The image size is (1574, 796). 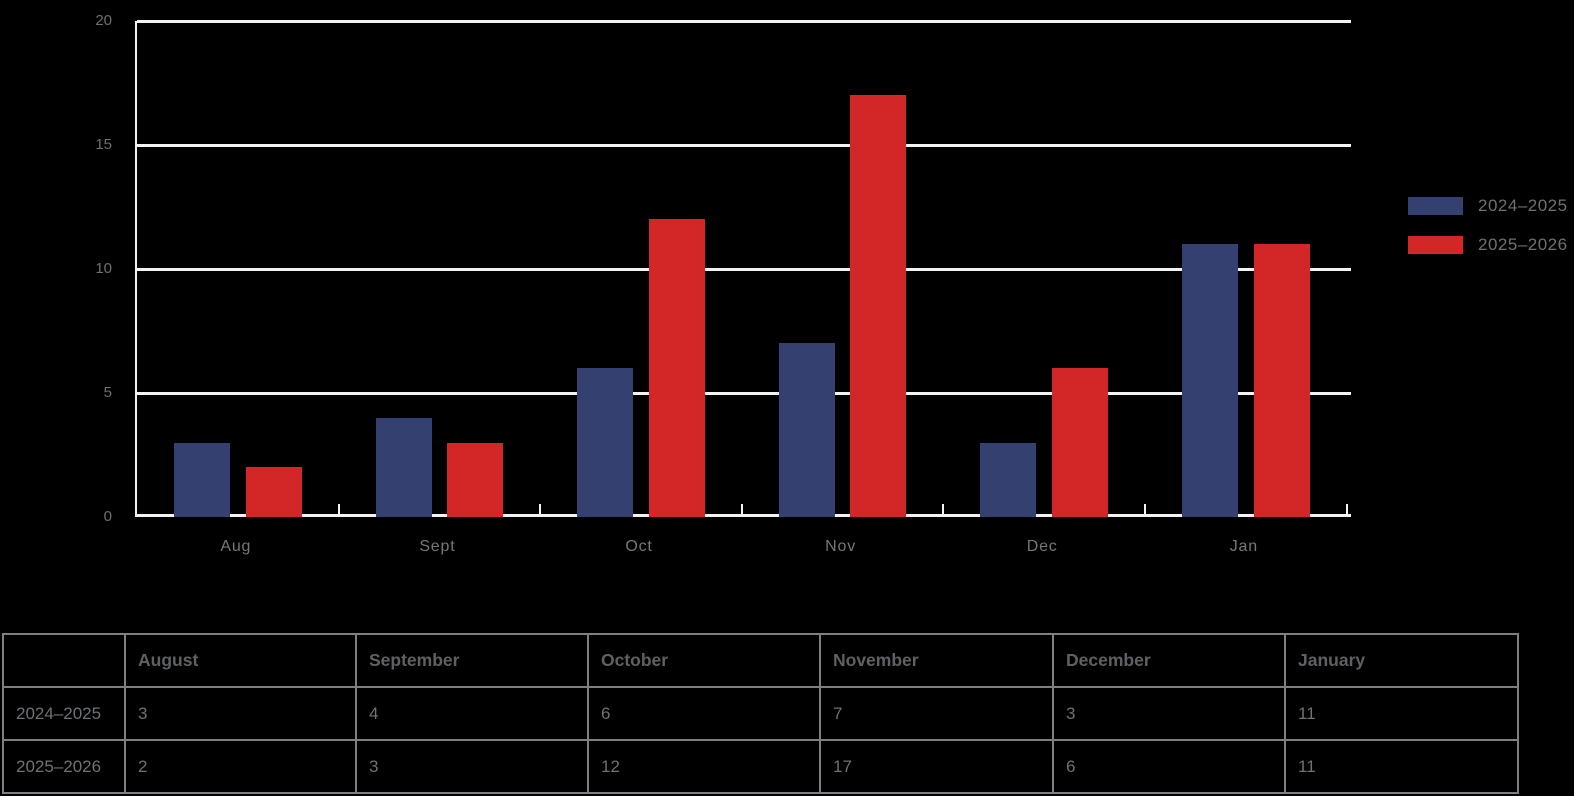 I want to click on table-header-cell: August, so click(x=240, y=660).